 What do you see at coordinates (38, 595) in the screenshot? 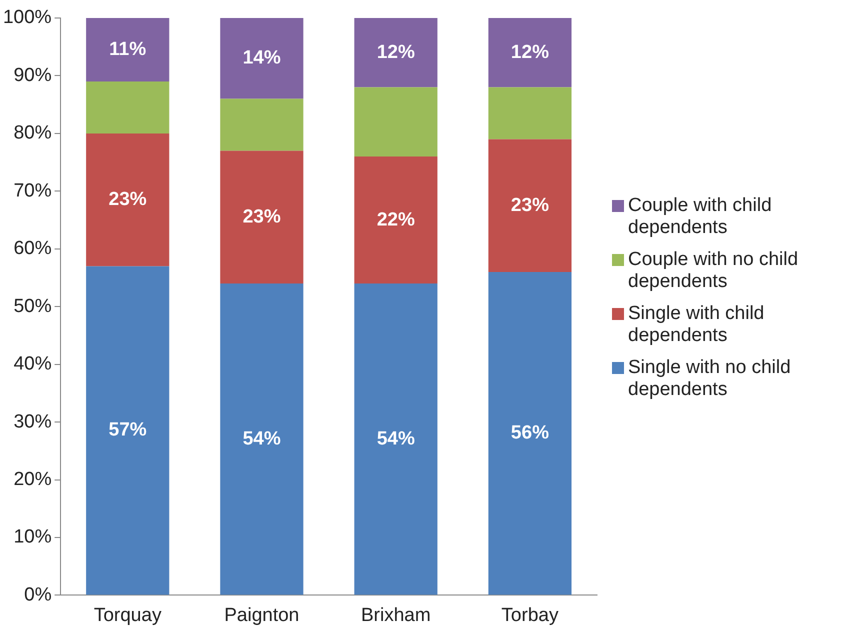
I see `y-tick-label: 0%` at bounding box center [38, 595].